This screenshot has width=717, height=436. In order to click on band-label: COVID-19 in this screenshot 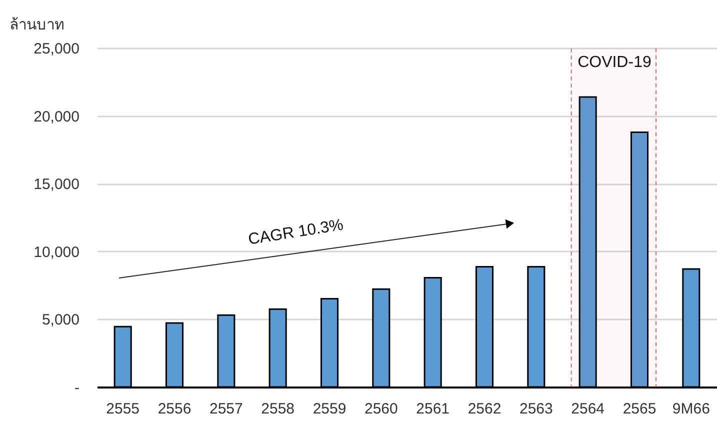, I will do `click(615, 62)`.